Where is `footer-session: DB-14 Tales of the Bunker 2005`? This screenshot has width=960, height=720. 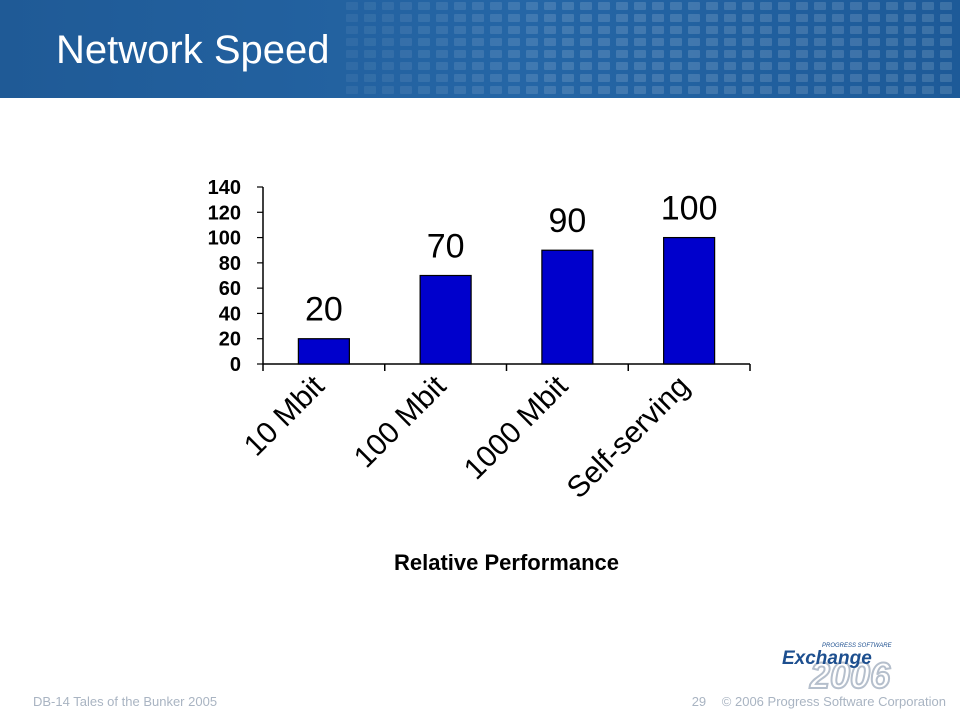 footer-session: DB-14 Tales of the Bunker 2005 is located at coordinates (125, 701).